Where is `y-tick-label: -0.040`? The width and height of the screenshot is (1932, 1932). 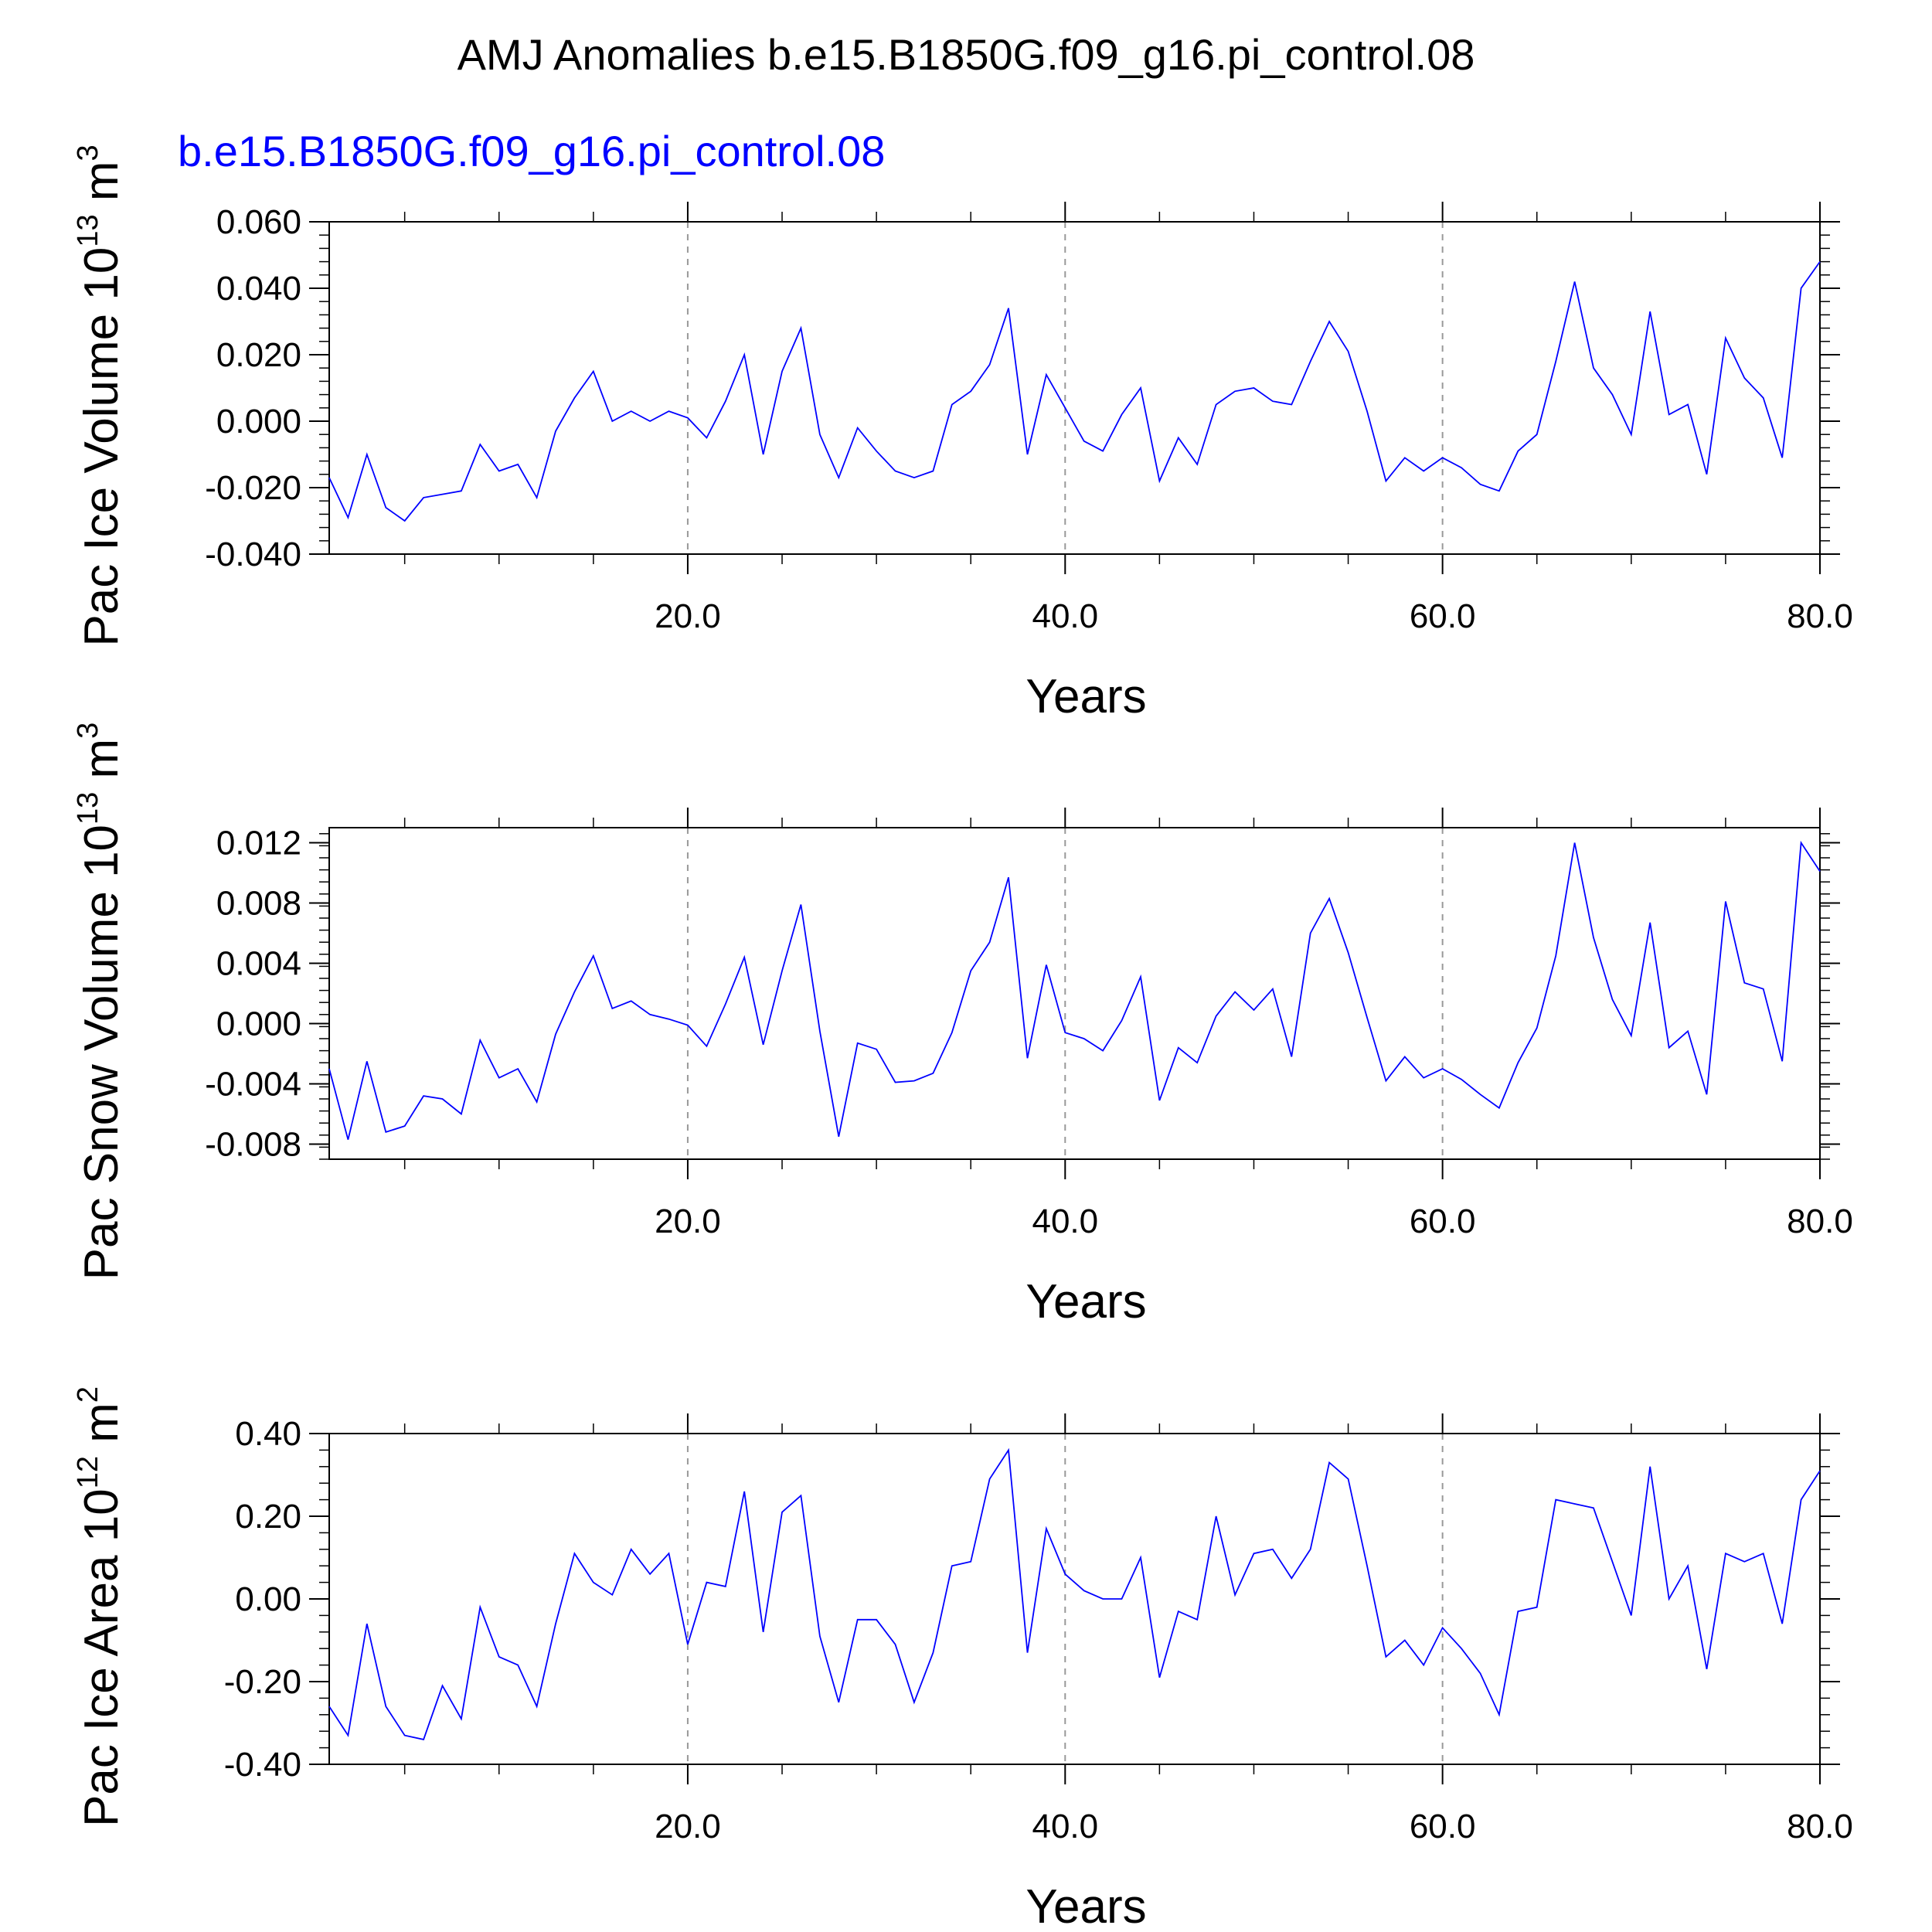 y-tick-label: -0.040 is located at coordinates (253, 554).